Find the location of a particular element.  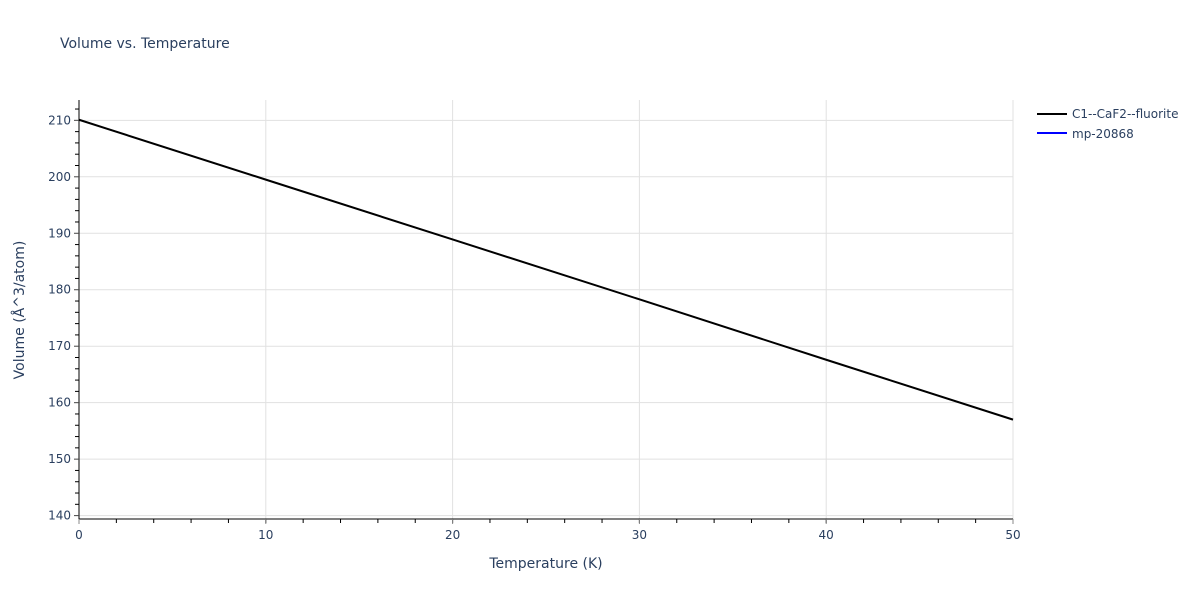

legend-item-mp-20868: mp-20868 is located at coordinates (1085, 134).